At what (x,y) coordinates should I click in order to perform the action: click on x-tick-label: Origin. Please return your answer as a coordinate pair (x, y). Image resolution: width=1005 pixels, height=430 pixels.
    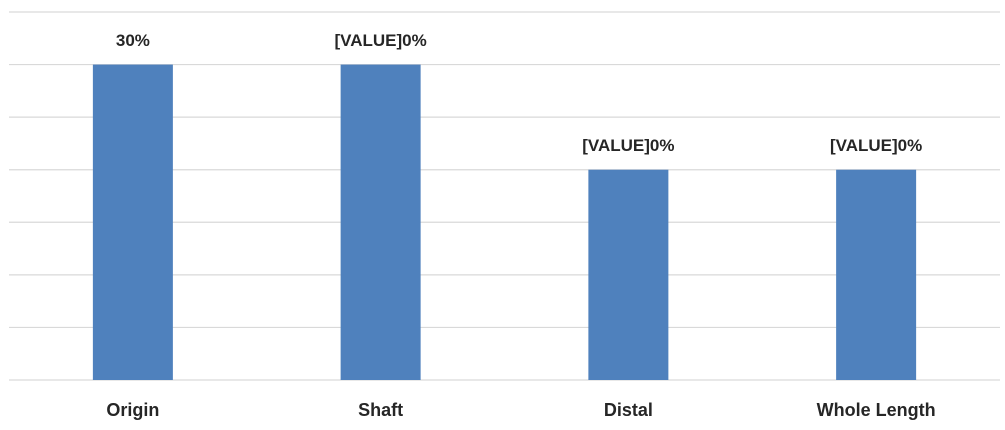
    Looking at the image, I should click on (132, 410).